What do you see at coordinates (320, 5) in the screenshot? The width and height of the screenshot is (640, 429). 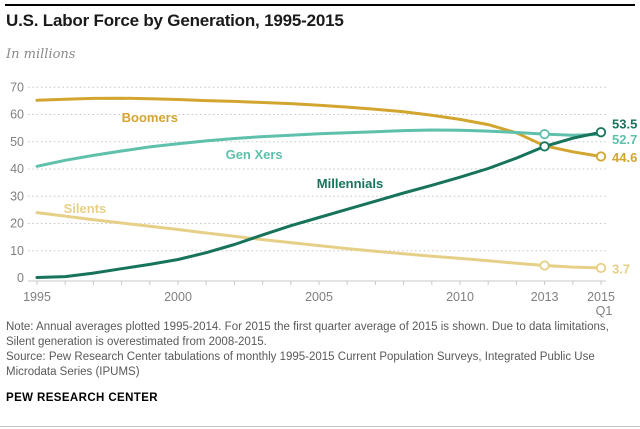 I see `top-rule` at bounding box center [320, 5].